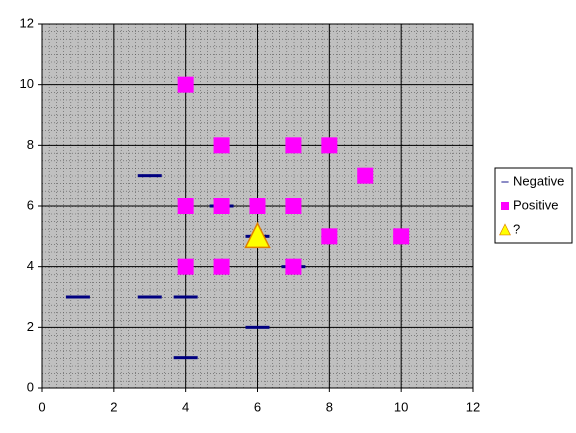  Describe the element at coordinates (30, 326) in the screenshot. I see `y-tick-label: 2` at that location.